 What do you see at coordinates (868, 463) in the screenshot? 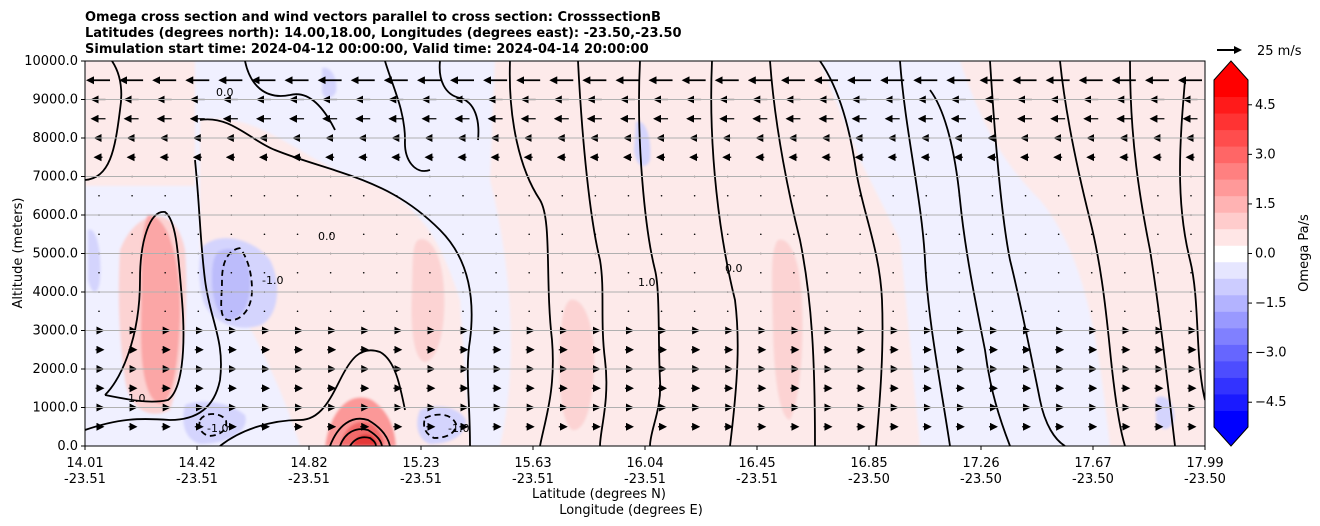
I see `x-tick-label-lat: 16.85` at bounding box center [868, 463].